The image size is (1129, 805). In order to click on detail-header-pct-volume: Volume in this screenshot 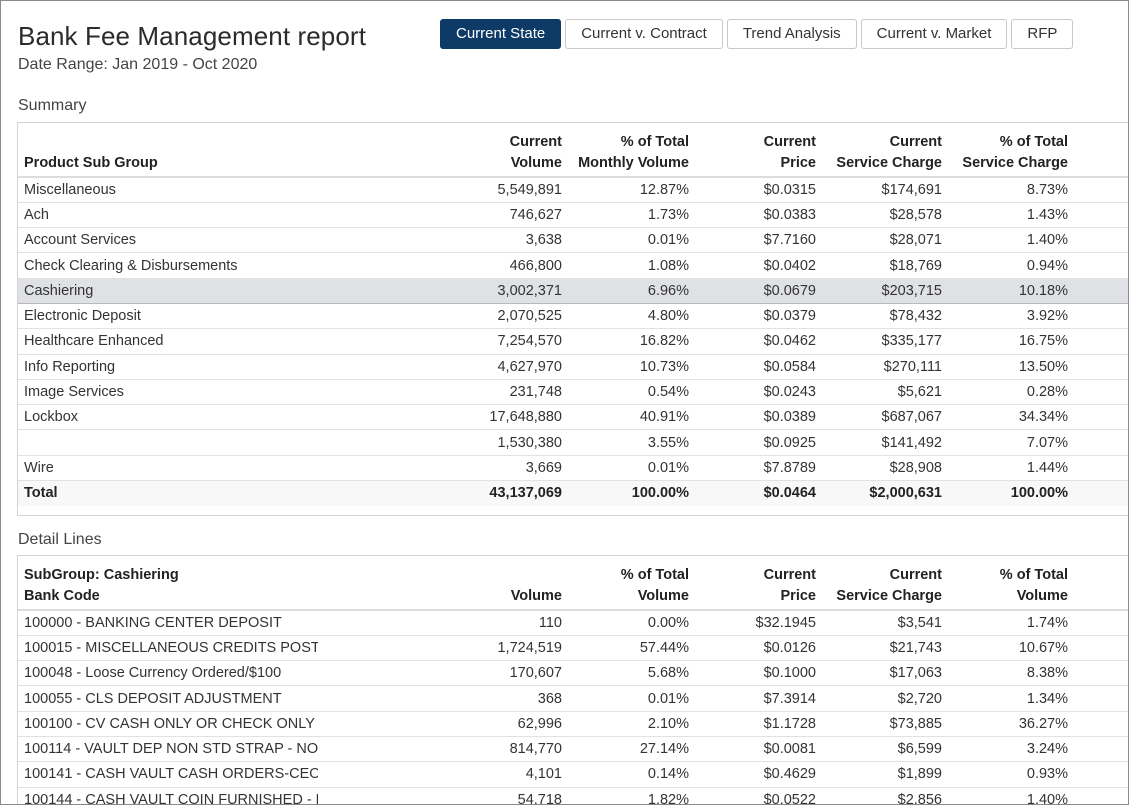, I will do `click(631, 597)`.